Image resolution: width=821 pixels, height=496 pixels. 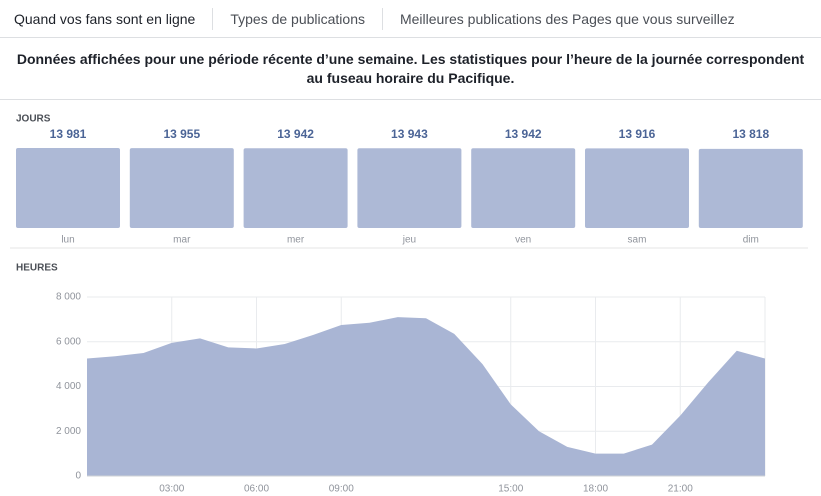 I want to click on value-label: 13 955, so click(x=181, y=134).